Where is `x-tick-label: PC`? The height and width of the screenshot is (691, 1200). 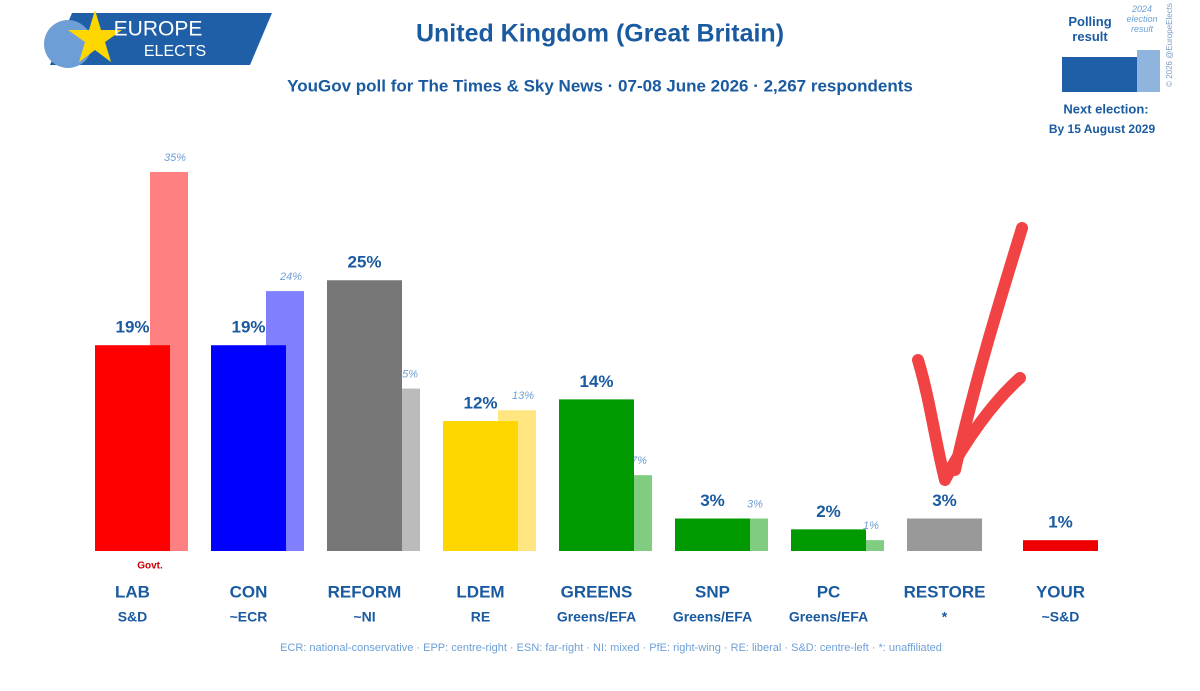
x-tick-label: PC is located at coordinates (829, 591).